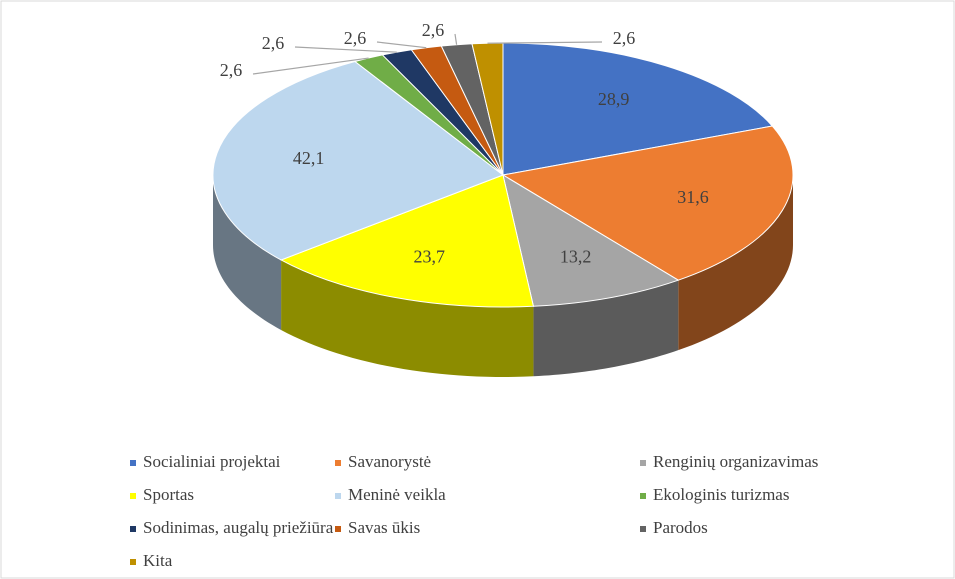 The height and width of the screenshot is (579, 955). Describe the element at coordinates (309, 158) in the screenshot. I see `data-label: 42,1` at that location.